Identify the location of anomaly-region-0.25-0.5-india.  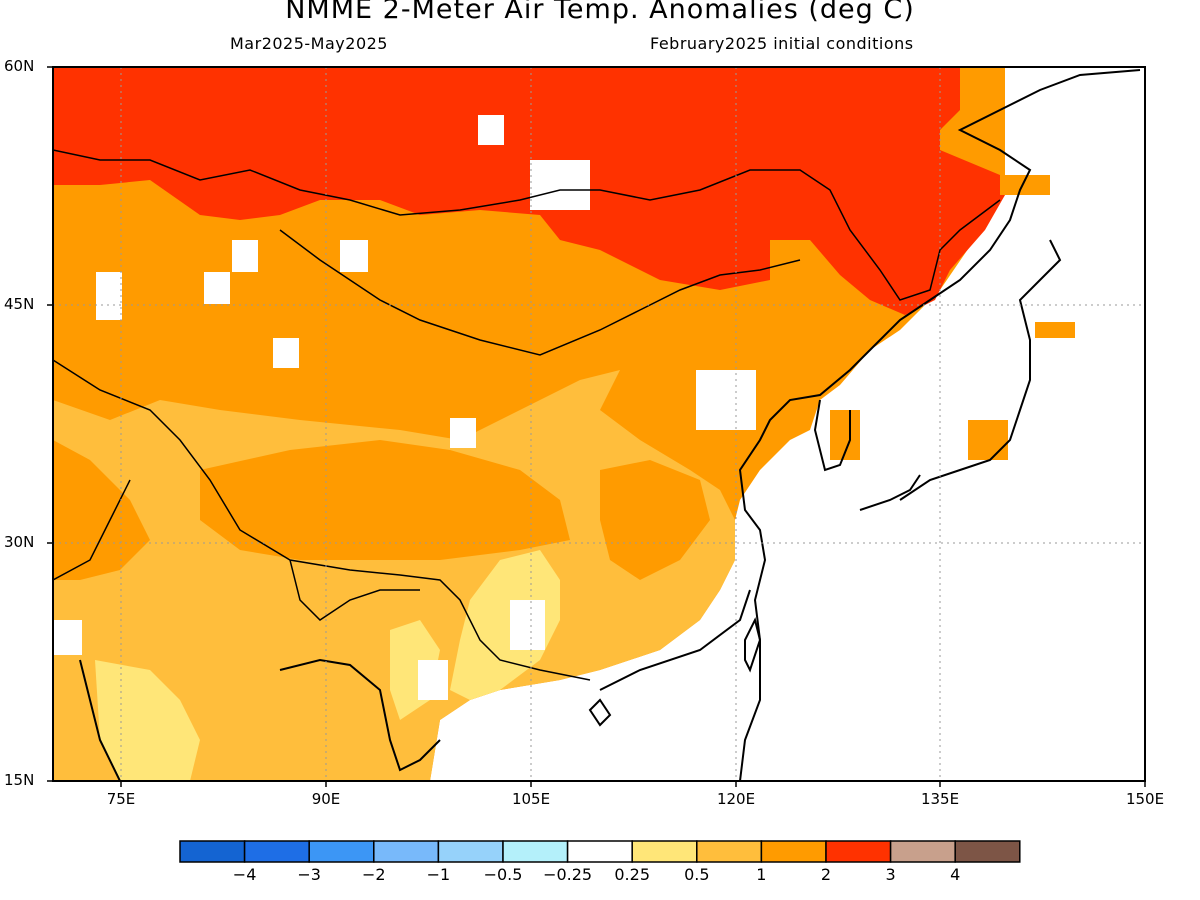
(147, 720).